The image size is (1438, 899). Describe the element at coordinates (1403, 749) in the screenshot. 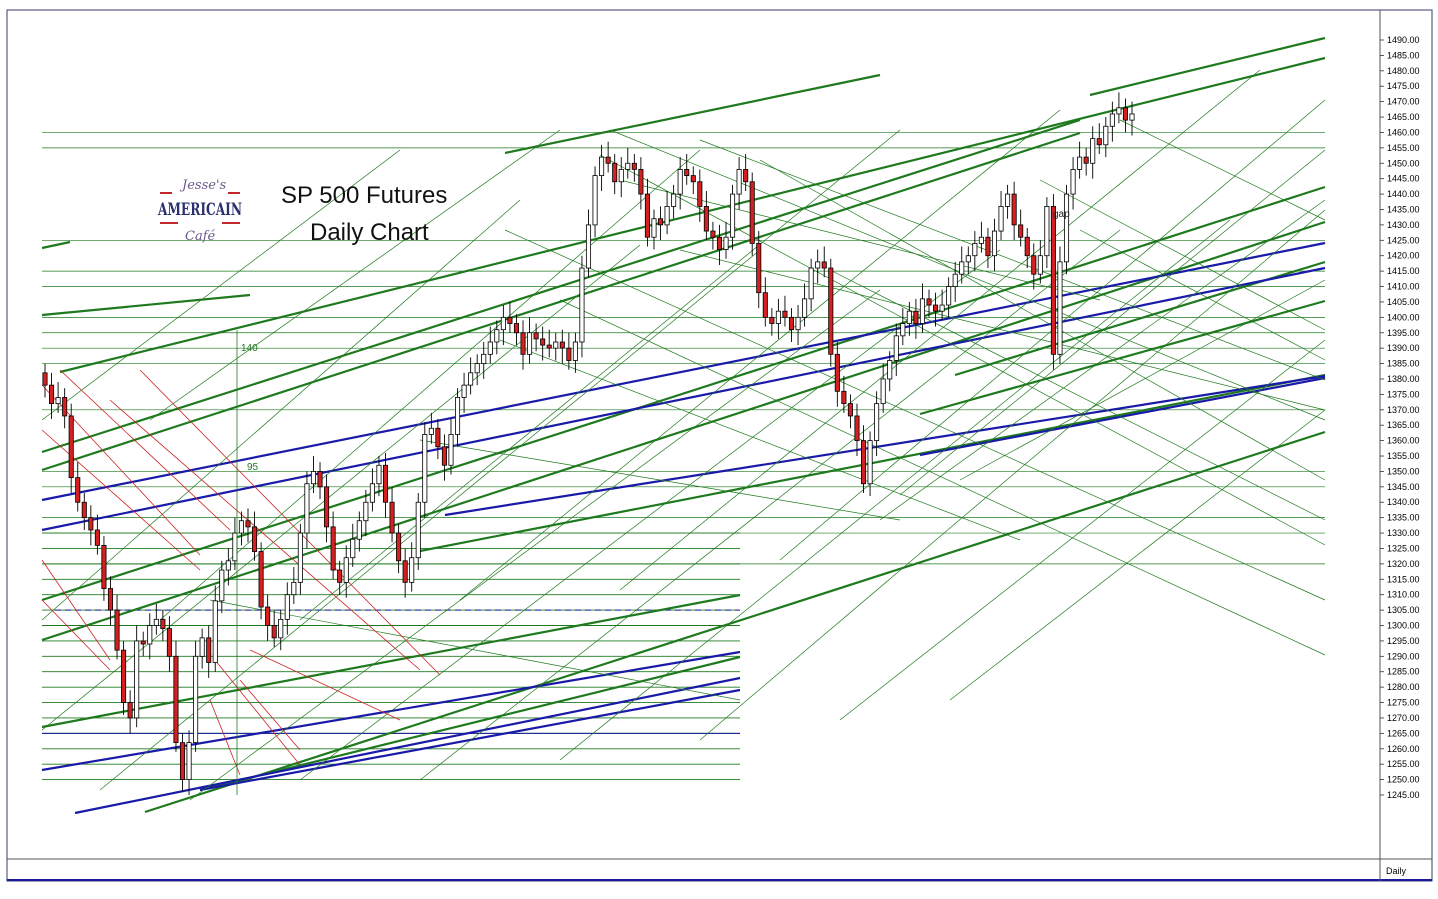

I see `price-tick-label: 1260.00` at that location.